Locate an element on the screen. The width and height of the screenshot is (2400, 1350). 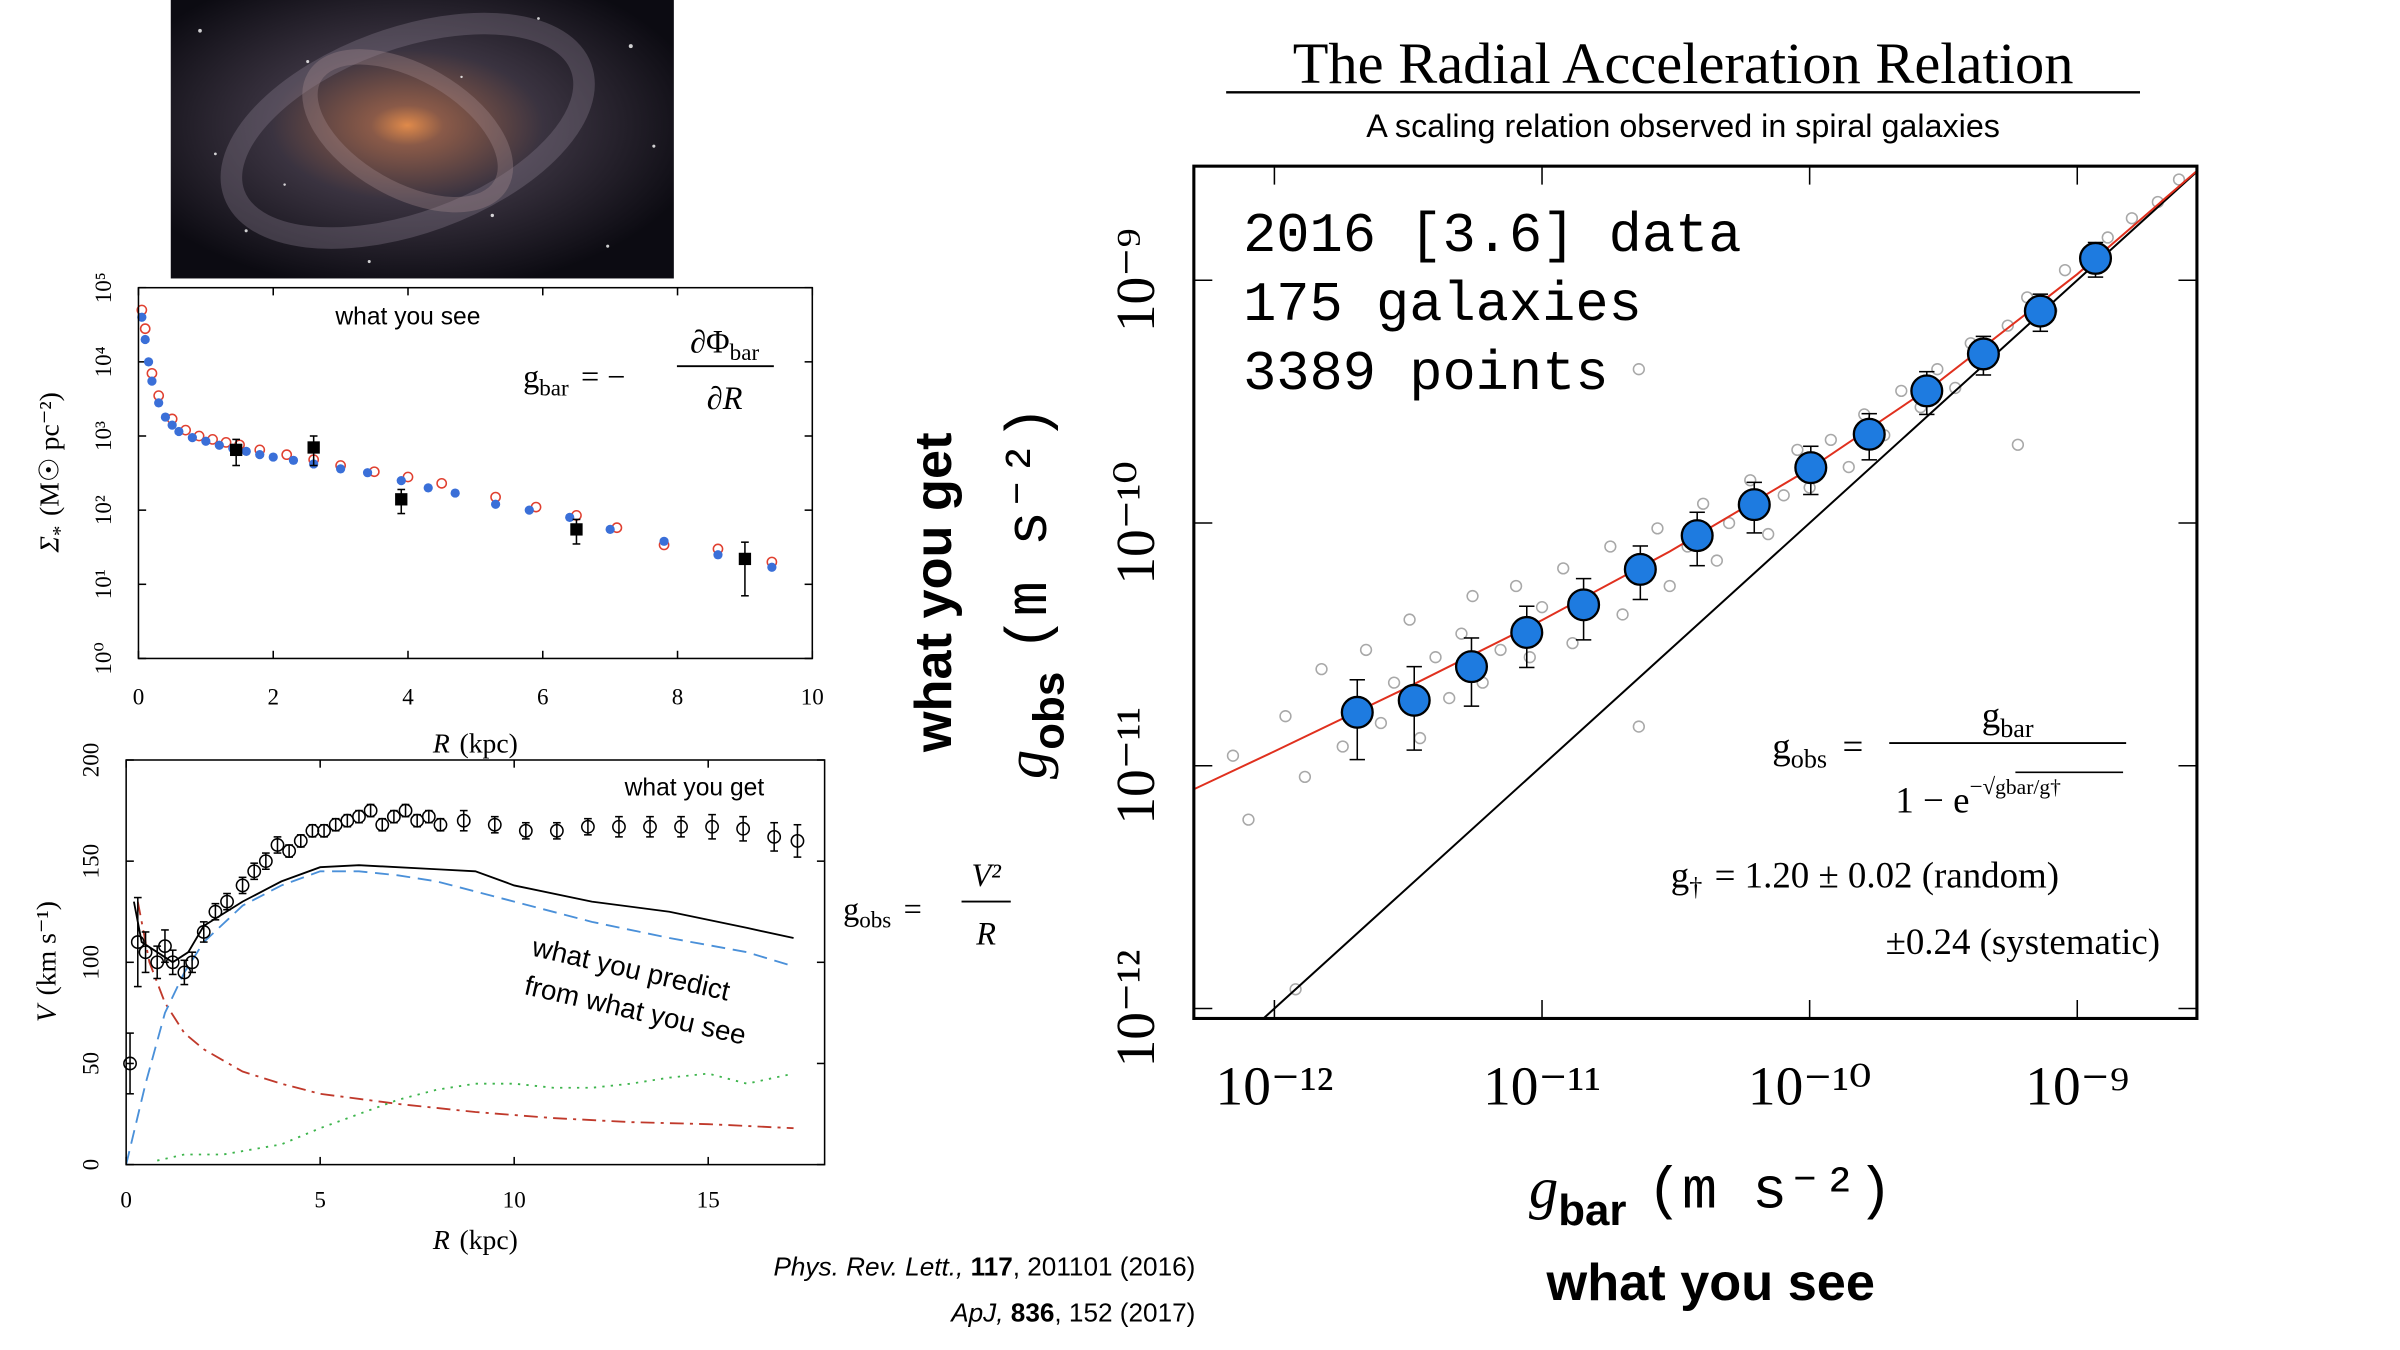
axis-unit: (kpc) is located at coordinates (488, 742).